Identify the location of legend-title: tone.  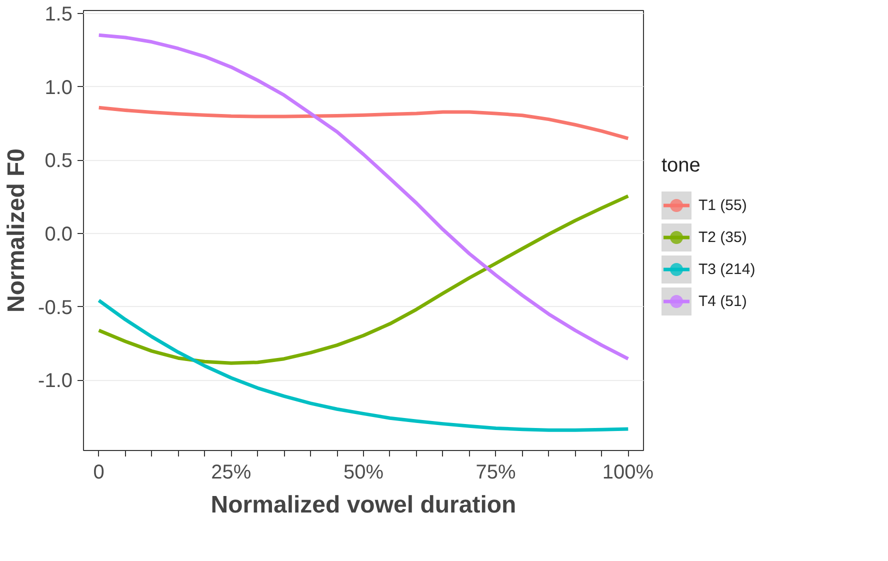
(681, 165).